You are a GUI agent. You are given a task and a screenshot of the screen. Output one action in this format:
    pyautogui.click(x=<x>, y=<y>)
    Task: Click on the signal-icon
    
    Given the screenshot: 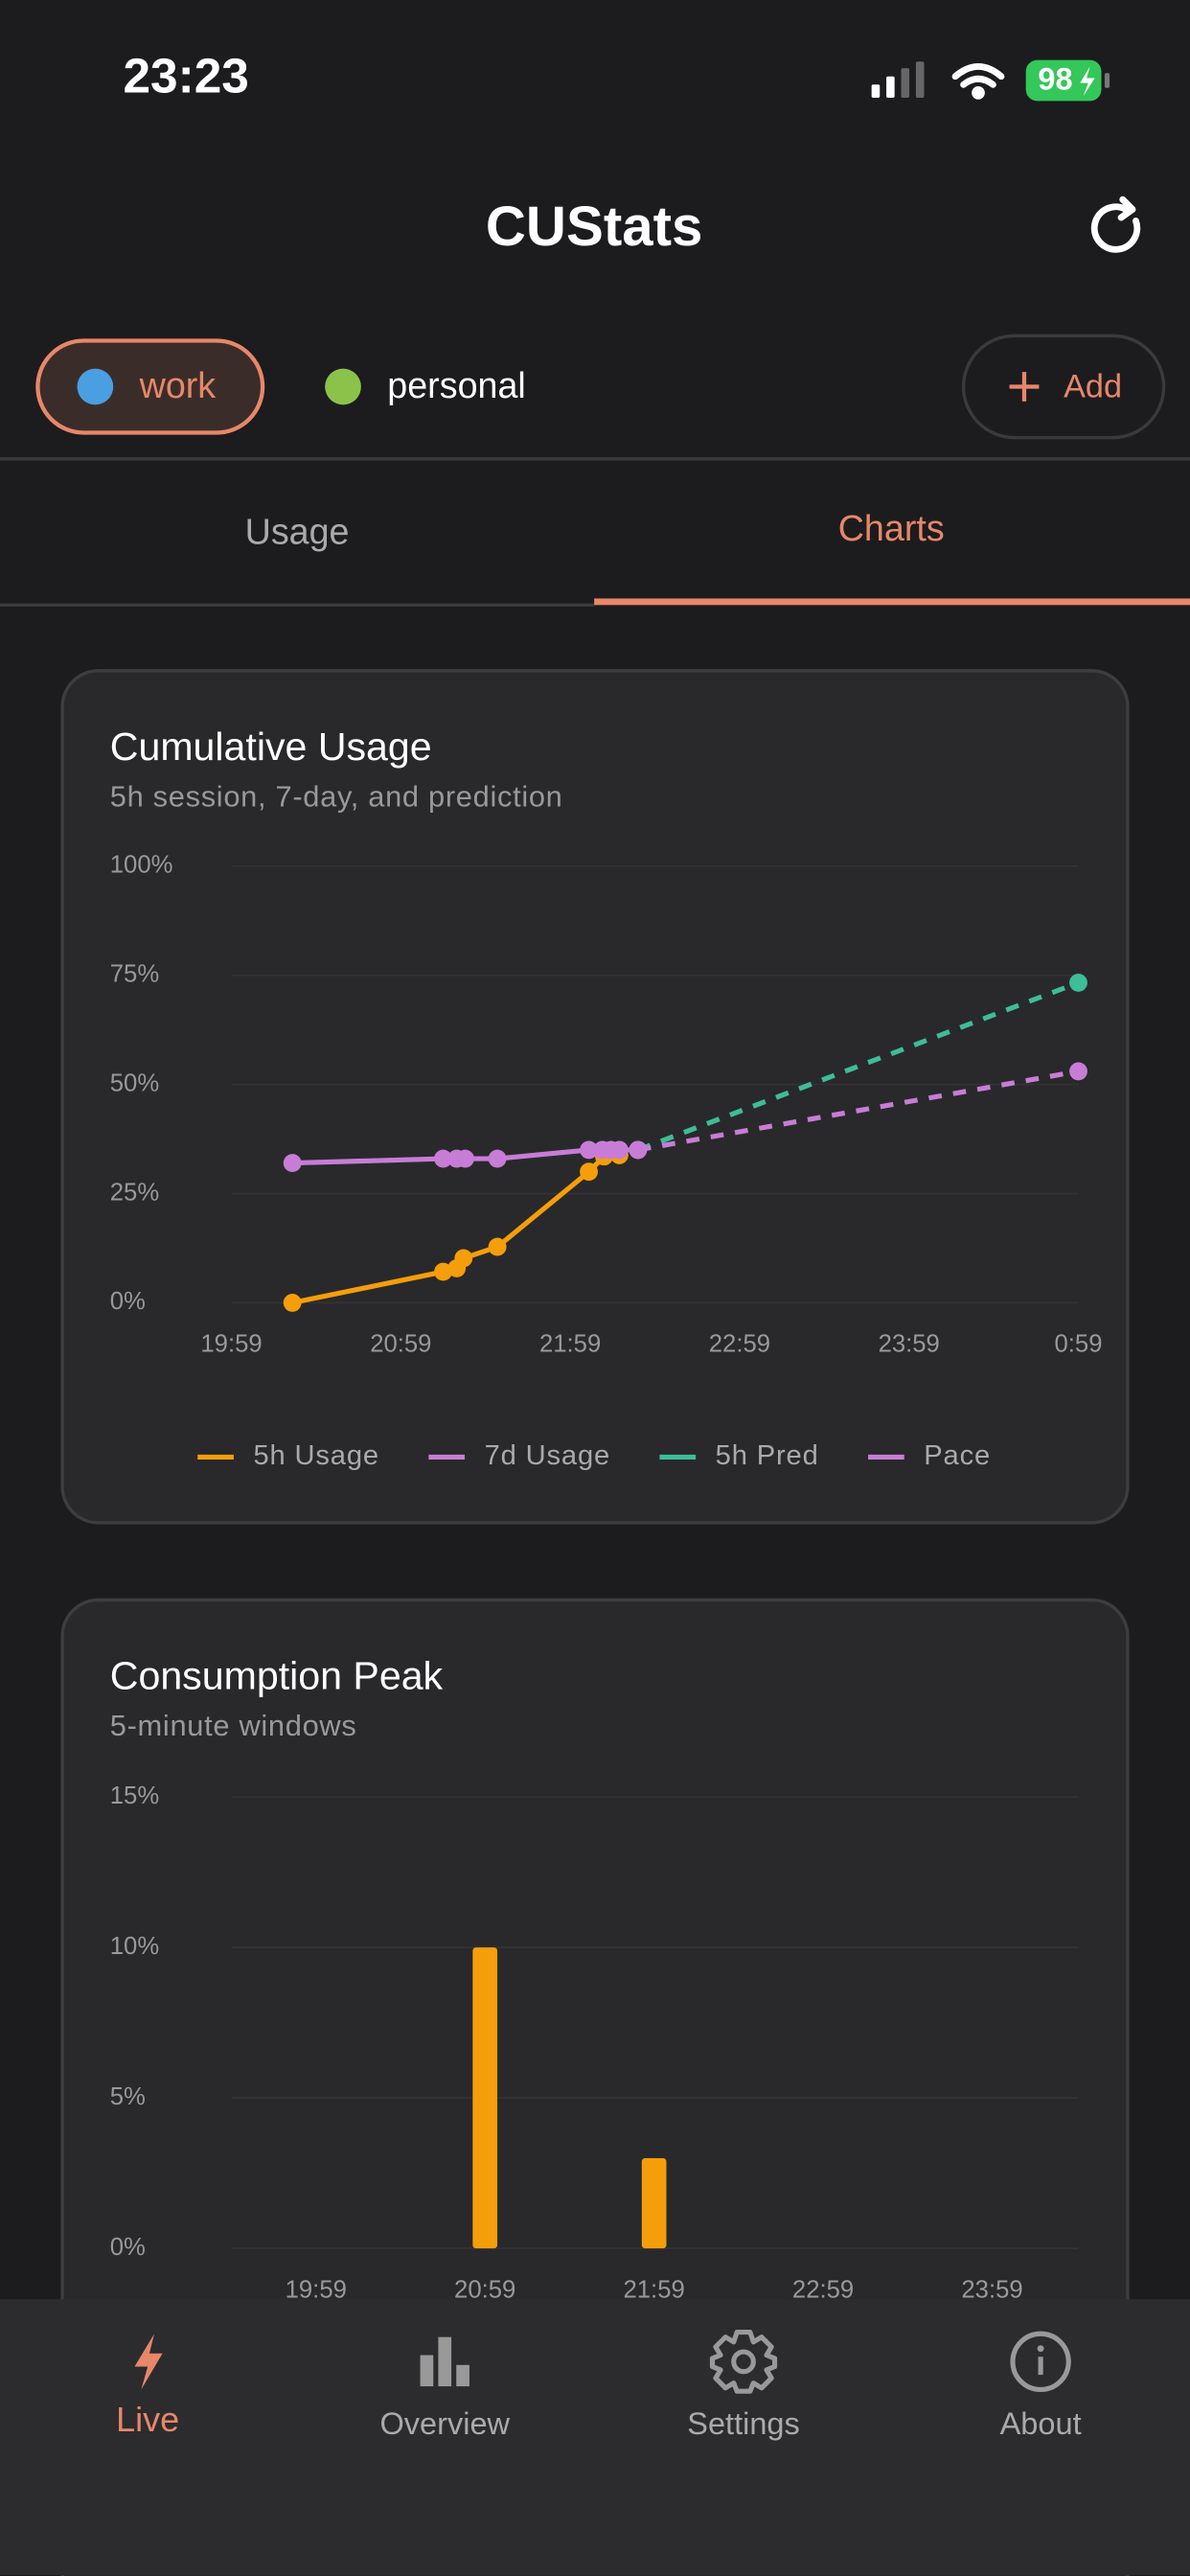 What is the action you would take?
    pyautogui.click(x=898, y=79)
    